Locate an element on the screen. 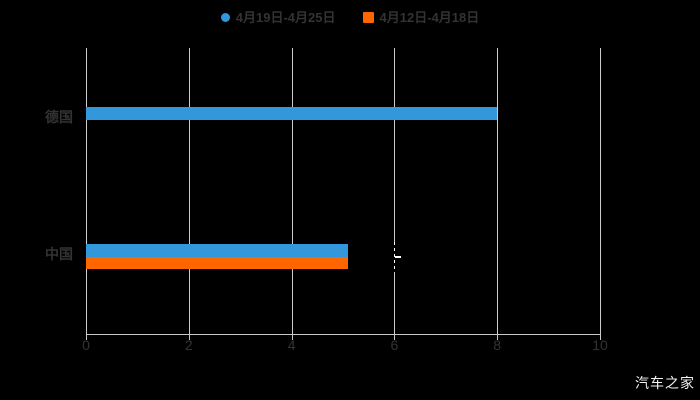  legend-item-0: 4月19日-4月25日 is located at coordinates (278, 17).